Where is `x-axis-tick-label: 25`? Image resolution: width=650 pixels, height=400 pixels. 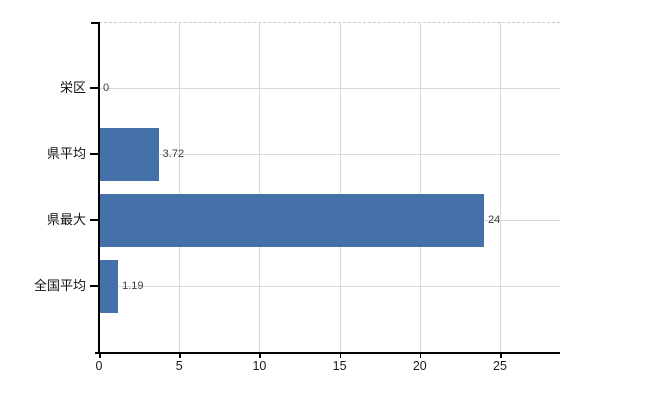
x-axis-tick-label: 25 is located at coordinates (500, 366).